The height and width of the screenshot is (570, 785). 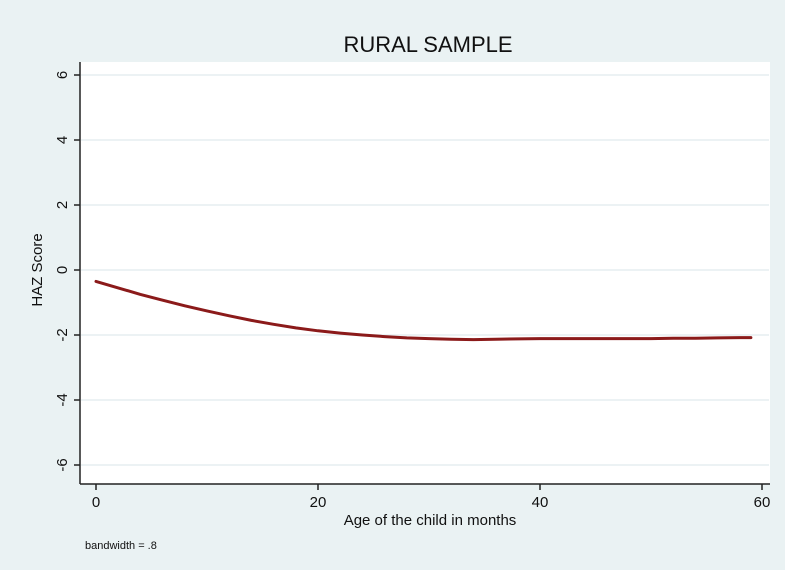 I want to click on chart-title: RURAL SAMPLE, so click(x=427, y=44).